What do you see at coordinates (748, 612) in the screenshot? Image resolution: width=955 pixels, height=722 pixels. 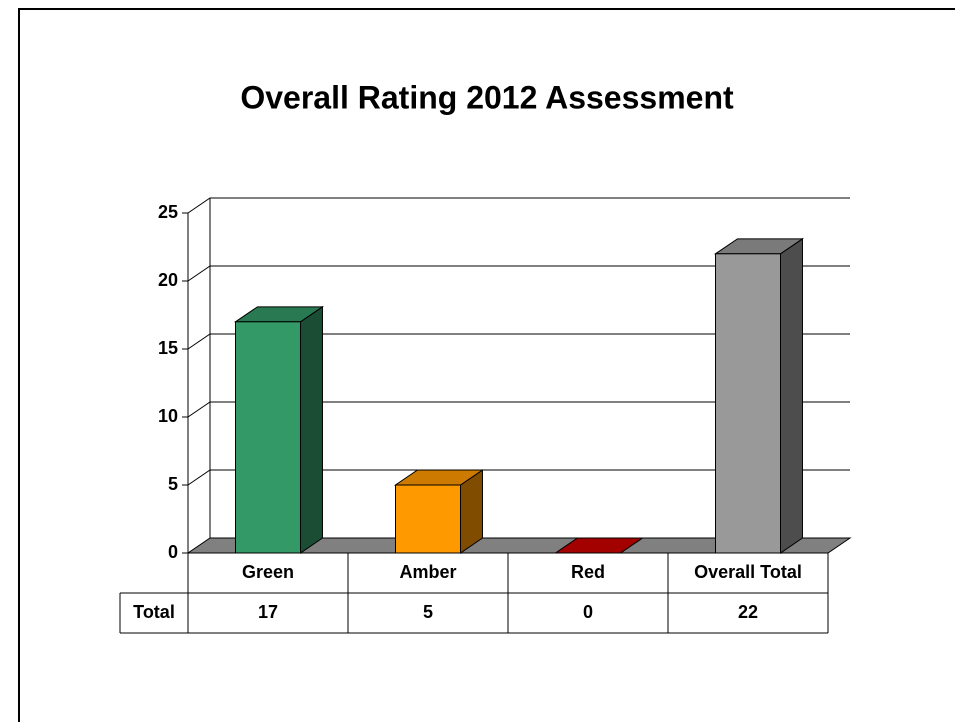 I see `table-value: 22` at bounding box center [748, 612].